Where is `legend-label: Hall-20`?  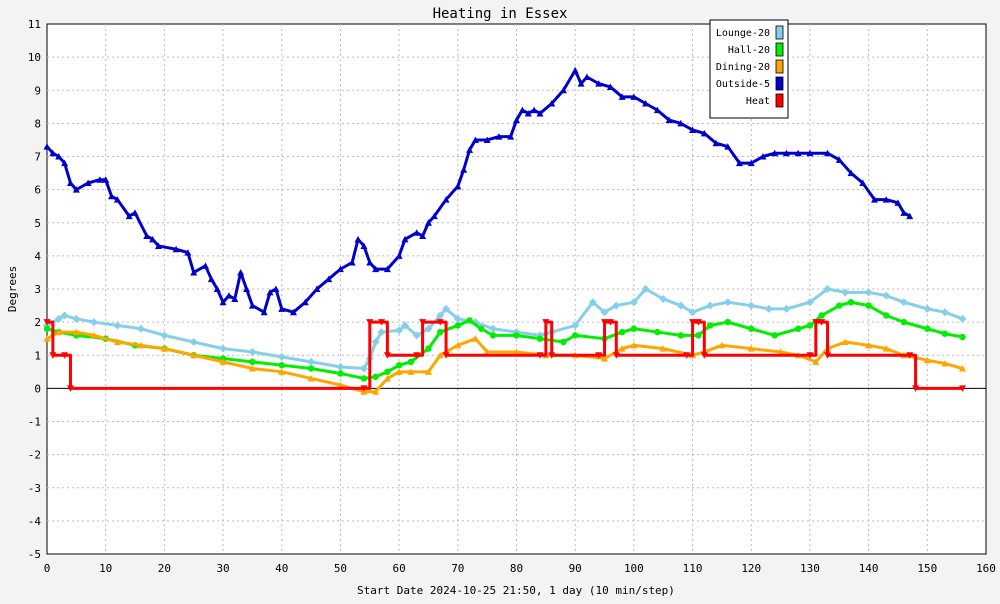 legend-label: Hall-20 is located at coordinates (749, 50).